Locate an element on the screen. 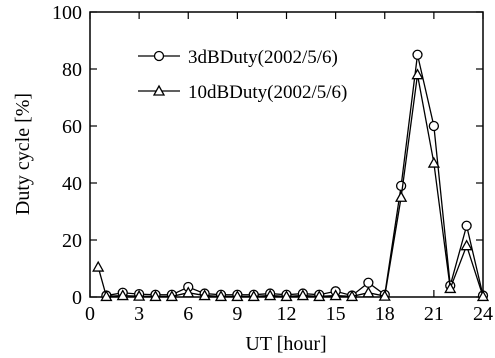 The height and width of the screenshot is (358, 495). x-tick-label: 6 is located at coordinates (188, 314).